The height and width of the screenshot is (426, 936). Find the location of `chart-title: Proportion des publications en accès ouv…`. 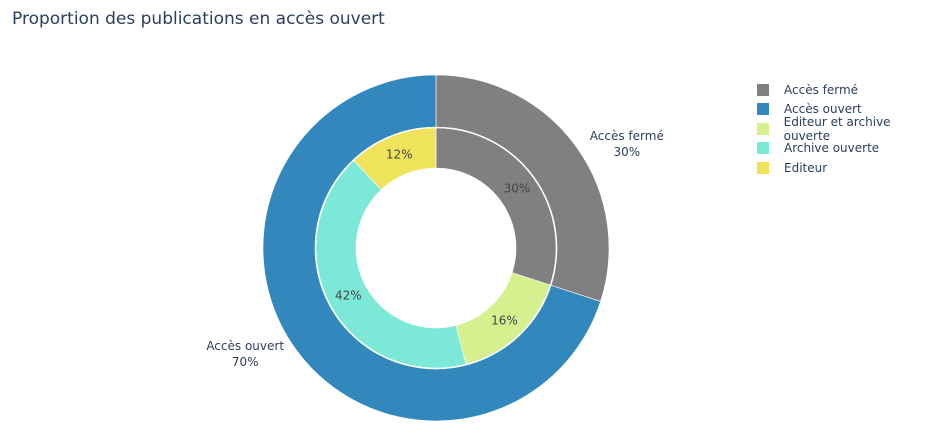

chart-title: Proportion des publications en accès ouv… is located at coordinates (198, 19).